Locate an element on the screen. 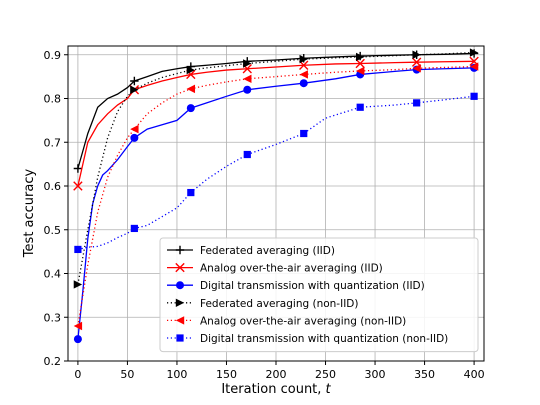 The image size is (540, 405). x-axis-ticks: 0 50 100 150 200 250 300 350 400 is located at coordinates (279, 371).